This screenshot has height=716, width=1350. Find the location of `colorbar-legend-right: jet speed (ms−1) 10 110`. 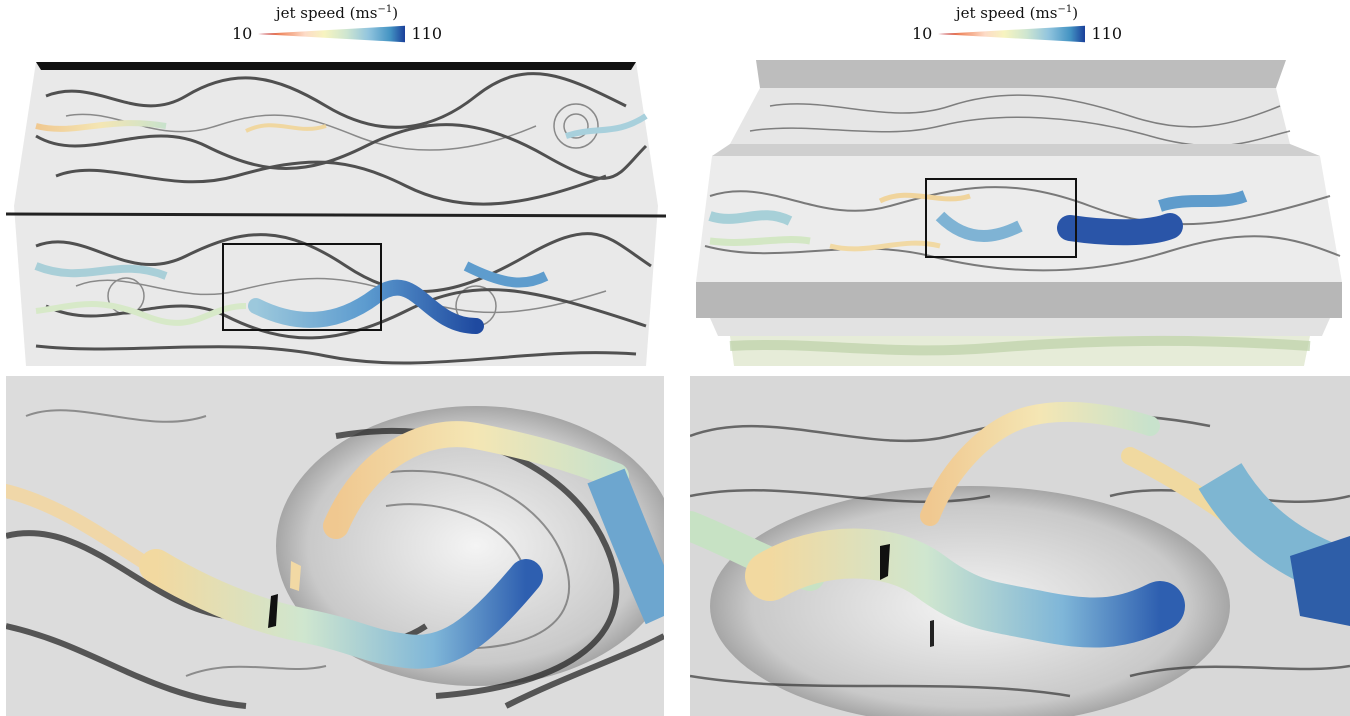

colorbar-legend-right: jet speed (ms−1) 10 110 is located at coordinates (1017, 23).